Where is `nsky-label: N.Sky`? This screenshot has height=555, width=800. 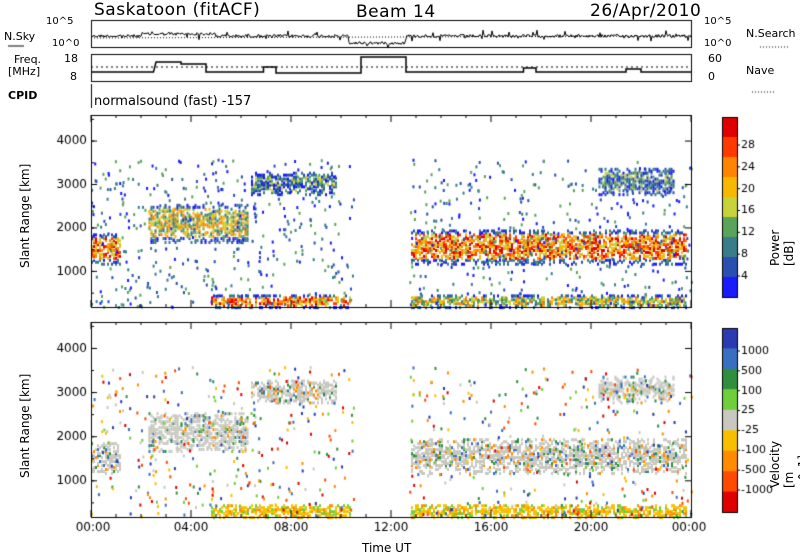 nsky-label: N.Sky is located at coordinates (20, 36).